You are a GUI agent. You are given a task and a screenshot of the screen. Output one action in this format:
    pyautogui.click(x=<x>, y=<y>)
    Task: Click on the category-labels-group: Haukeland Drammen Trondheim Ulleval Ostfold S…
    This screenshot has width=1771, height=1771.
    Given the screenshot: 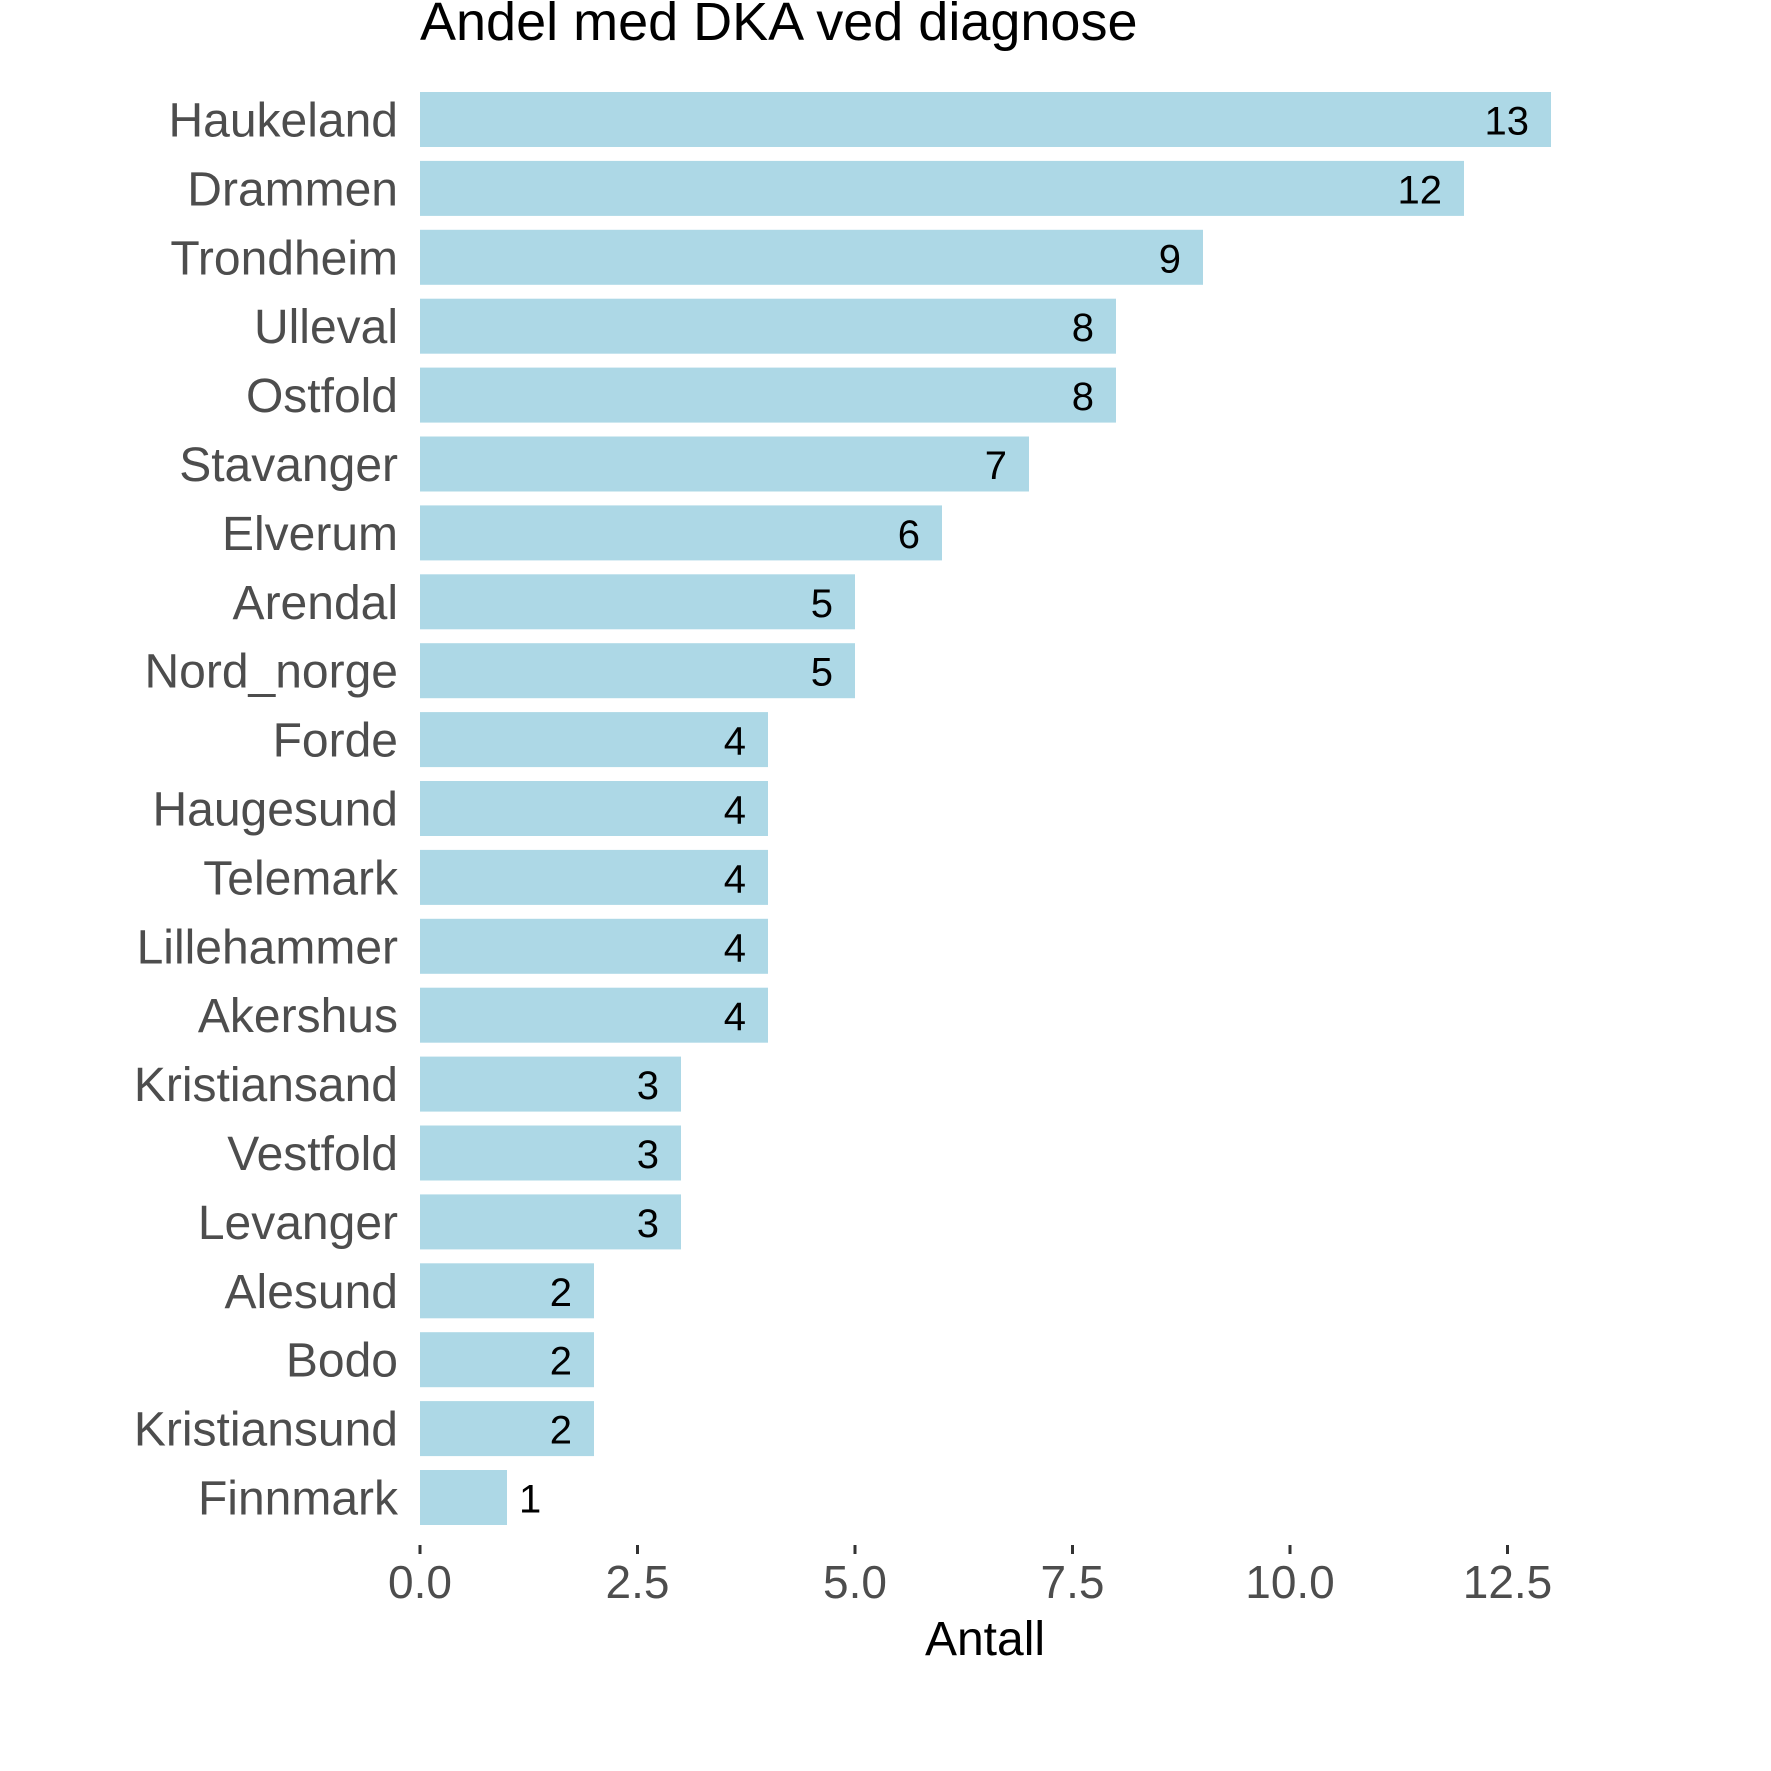 What is the action you would take?
    pyautogui.click(x=266, y=810)
    